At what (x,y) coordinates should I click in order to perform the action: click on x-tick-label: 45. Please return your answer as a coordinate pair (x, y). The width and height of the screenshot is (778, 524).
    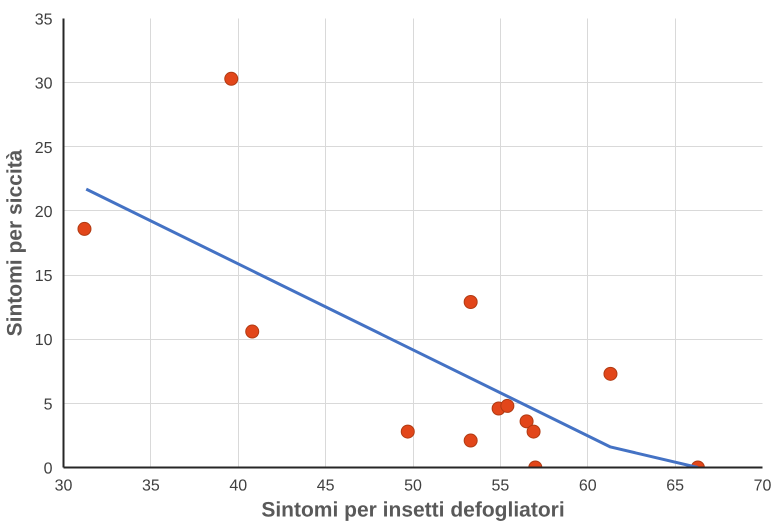
    Looking at the image, I should click on (325, 486).